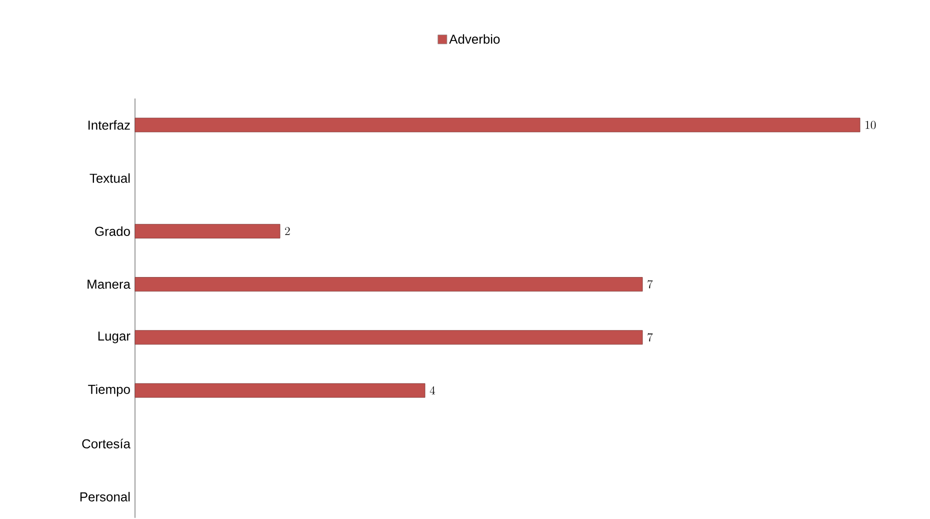 The width and height of the screenshot is (930, 519). Describe the element at coordinates (106, 443) in the screenshot. I see `y-tick-label: Cortesía` at that location.